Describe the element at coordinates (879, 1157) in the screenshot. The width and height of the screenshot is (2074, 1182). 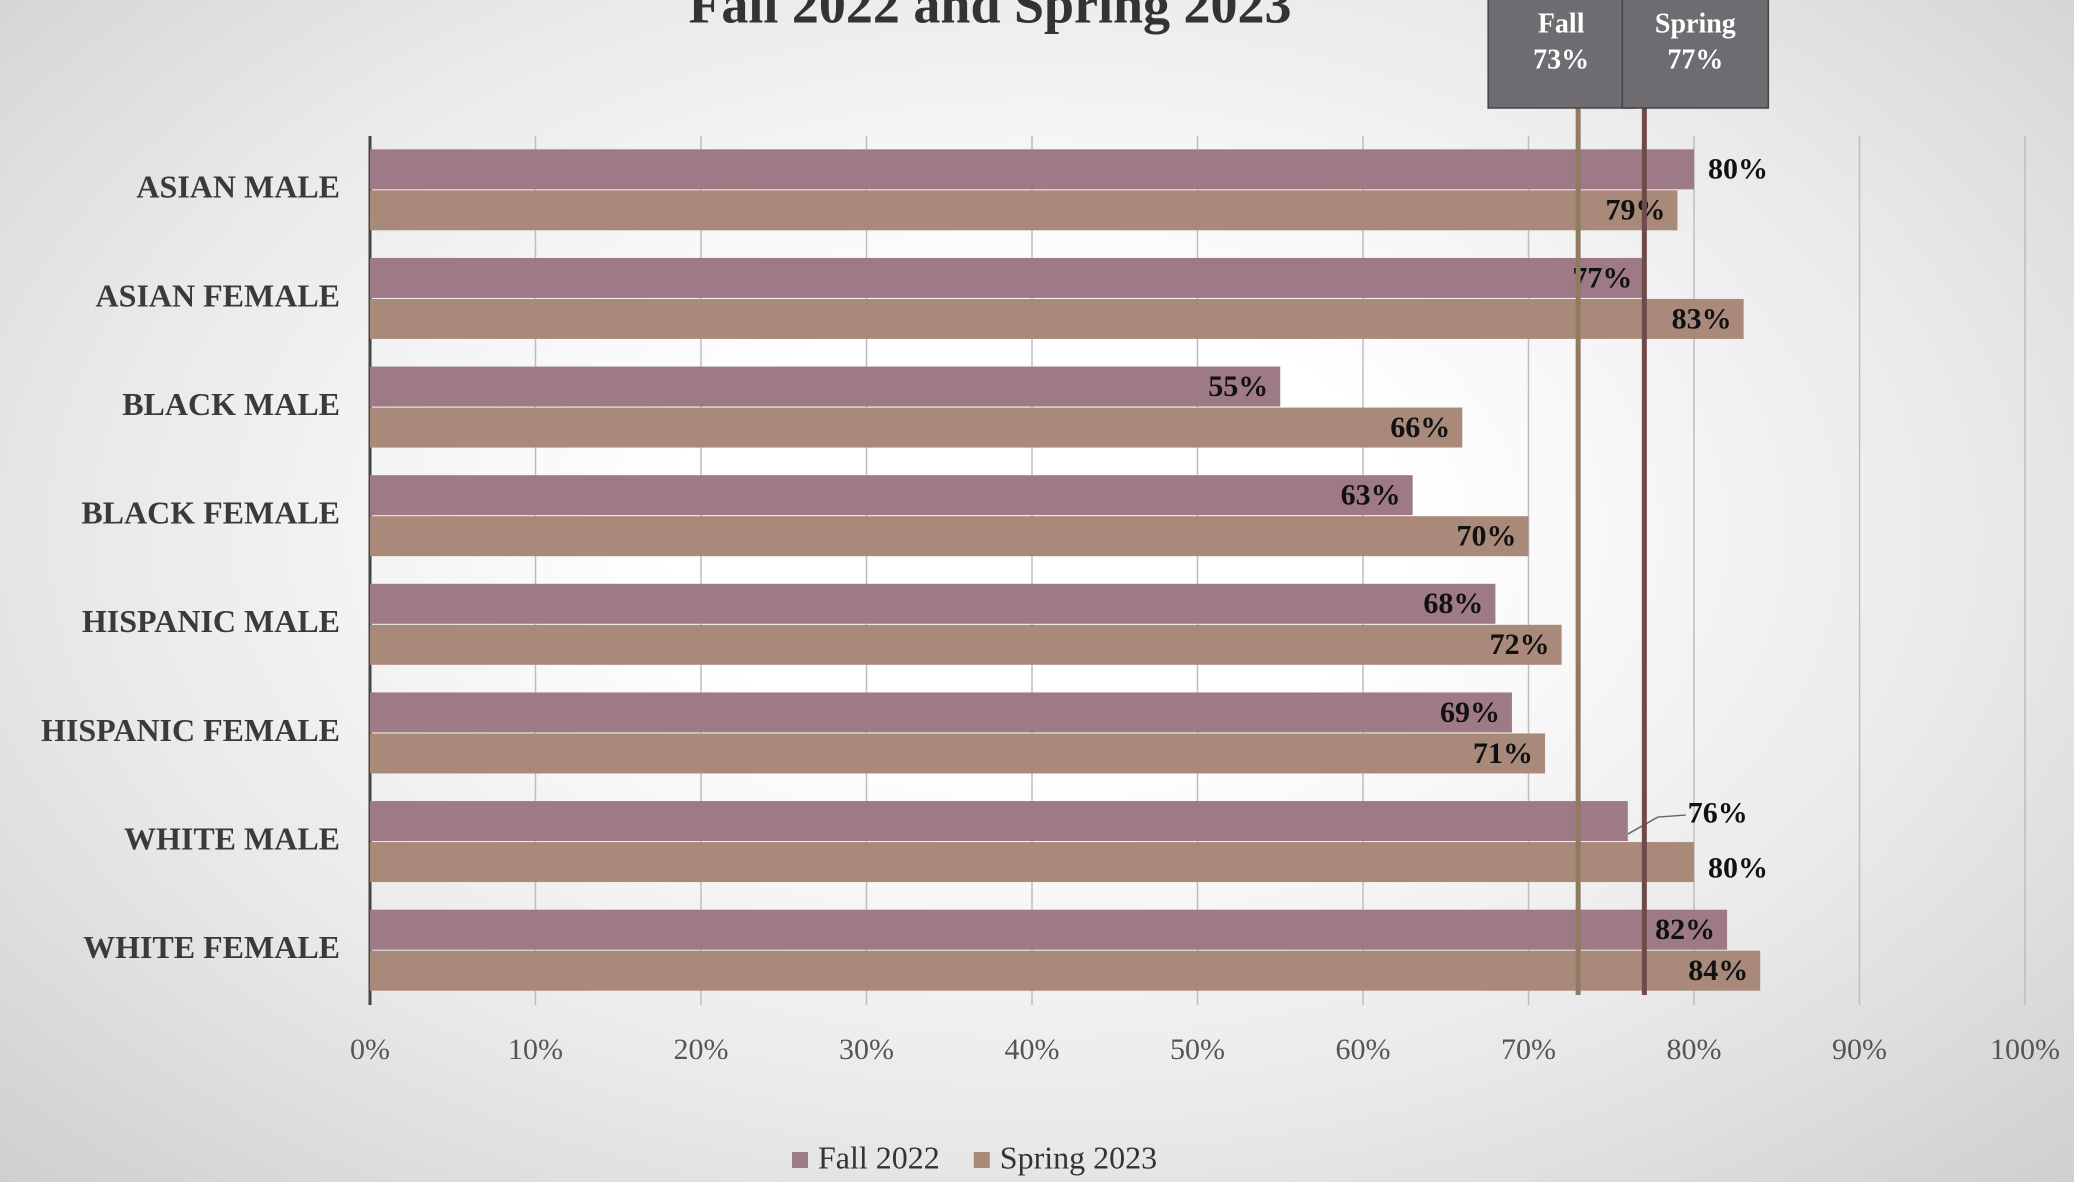
I see `legend-label: Fall 2022` at that location.